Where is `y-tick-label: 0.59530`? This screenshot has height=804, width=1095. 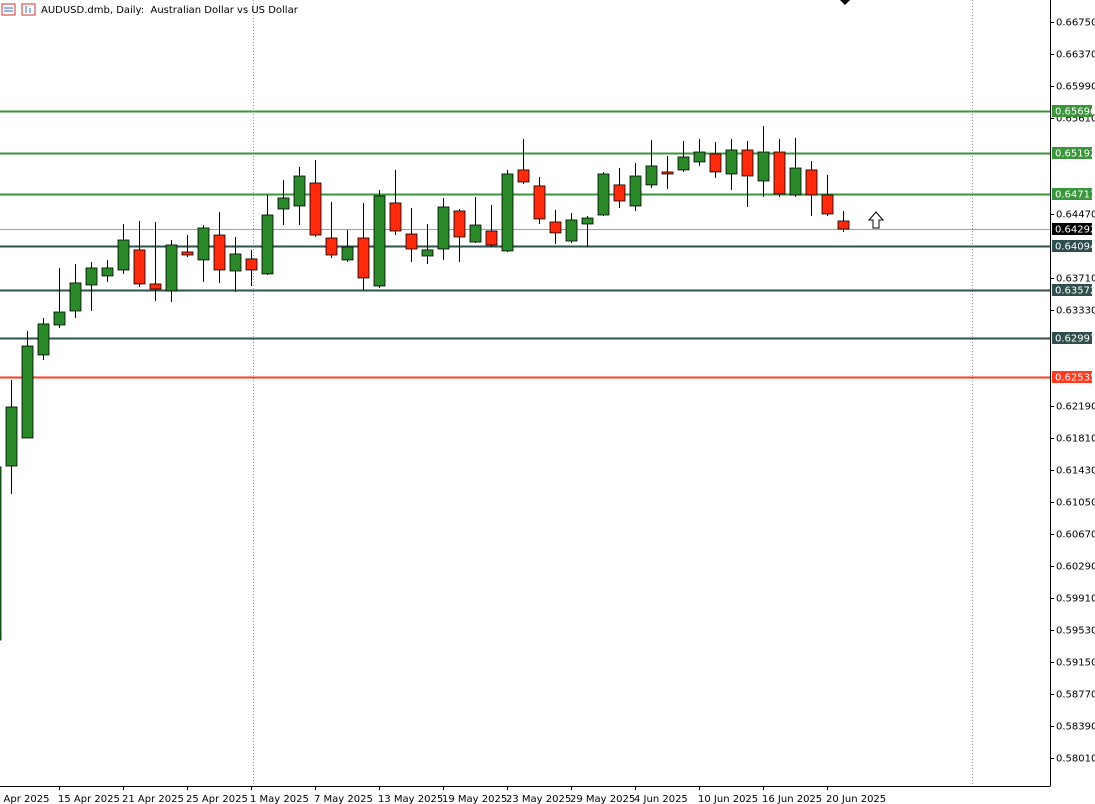
y-tick-label: 0.59530 is located at coordinates (1075, 631).